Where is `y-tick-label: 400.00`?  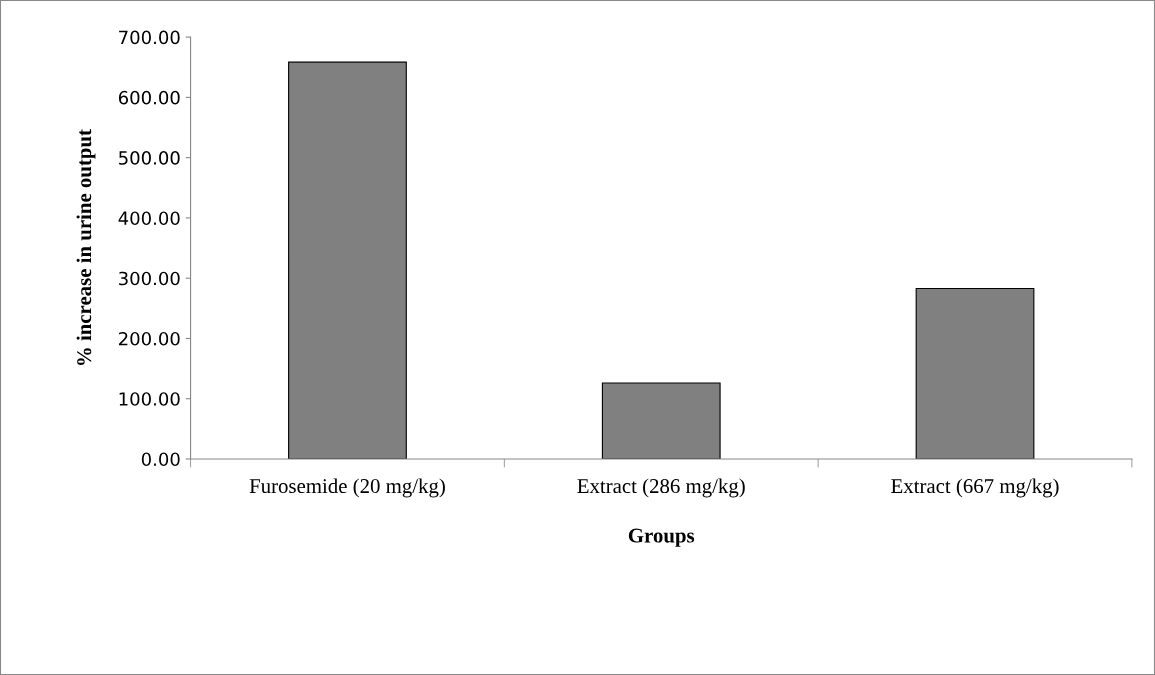 y-tick-label: 400.00 is located at coordinates (149, 218).